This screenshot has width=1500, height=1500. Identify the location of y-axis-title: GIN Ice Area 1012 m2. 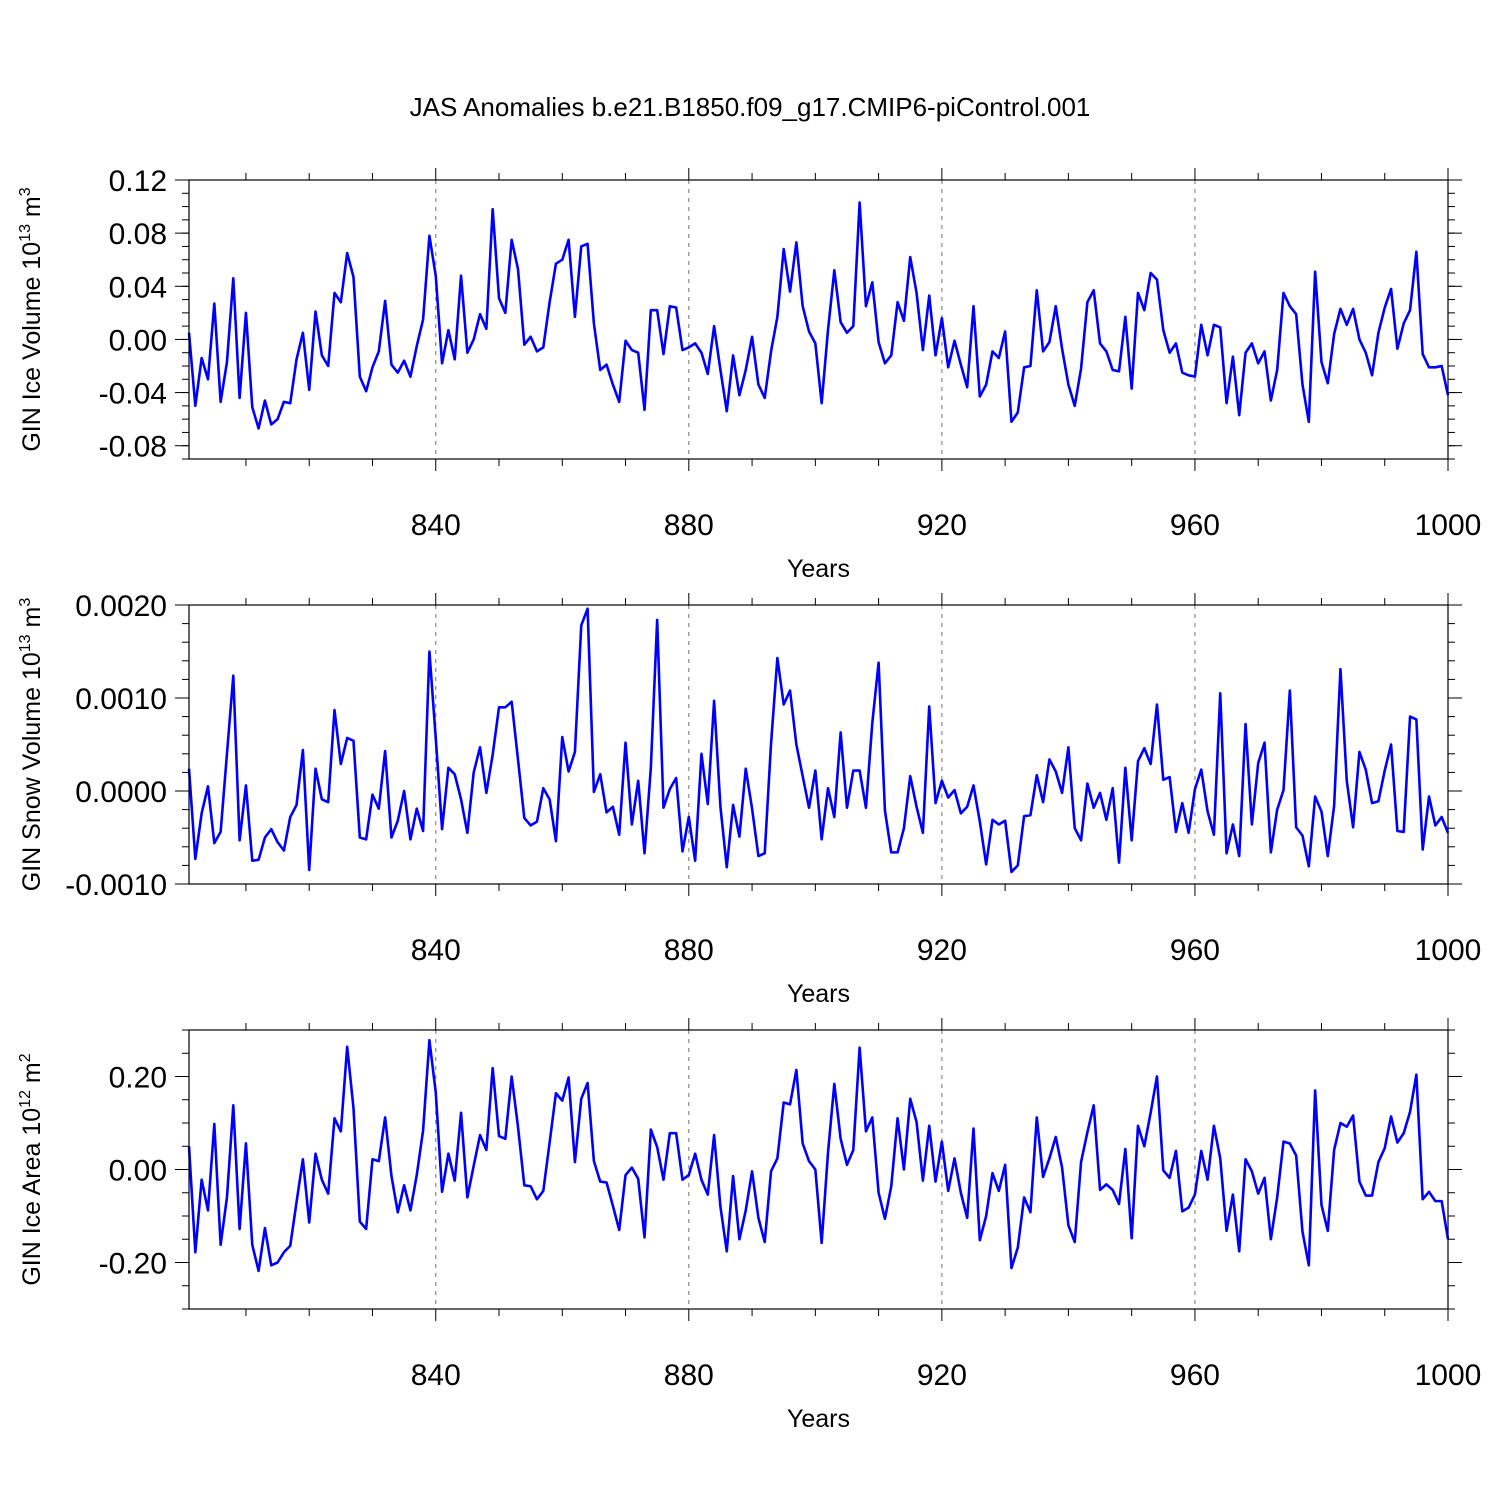
(31, 1169).